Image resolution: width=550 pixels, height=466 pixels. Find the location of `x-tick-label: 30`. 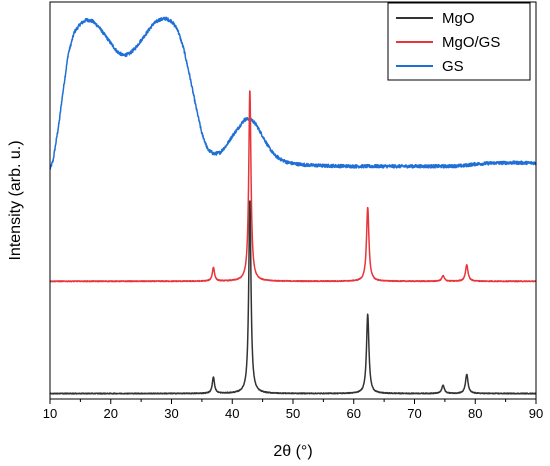

x-tick-label: 30 is located at coordinates (171, 413).